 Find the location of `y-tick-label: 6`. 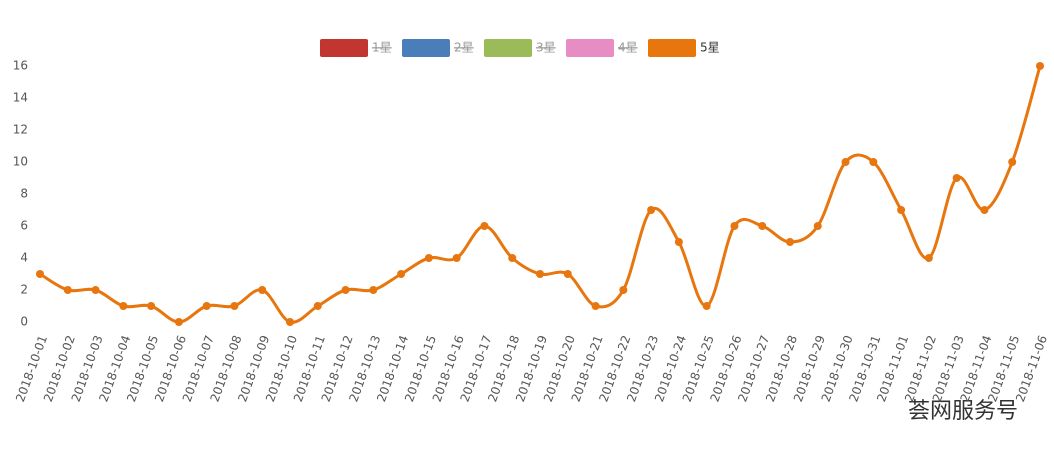

y-tick-label: 6 is located at coordinates (24, 226).